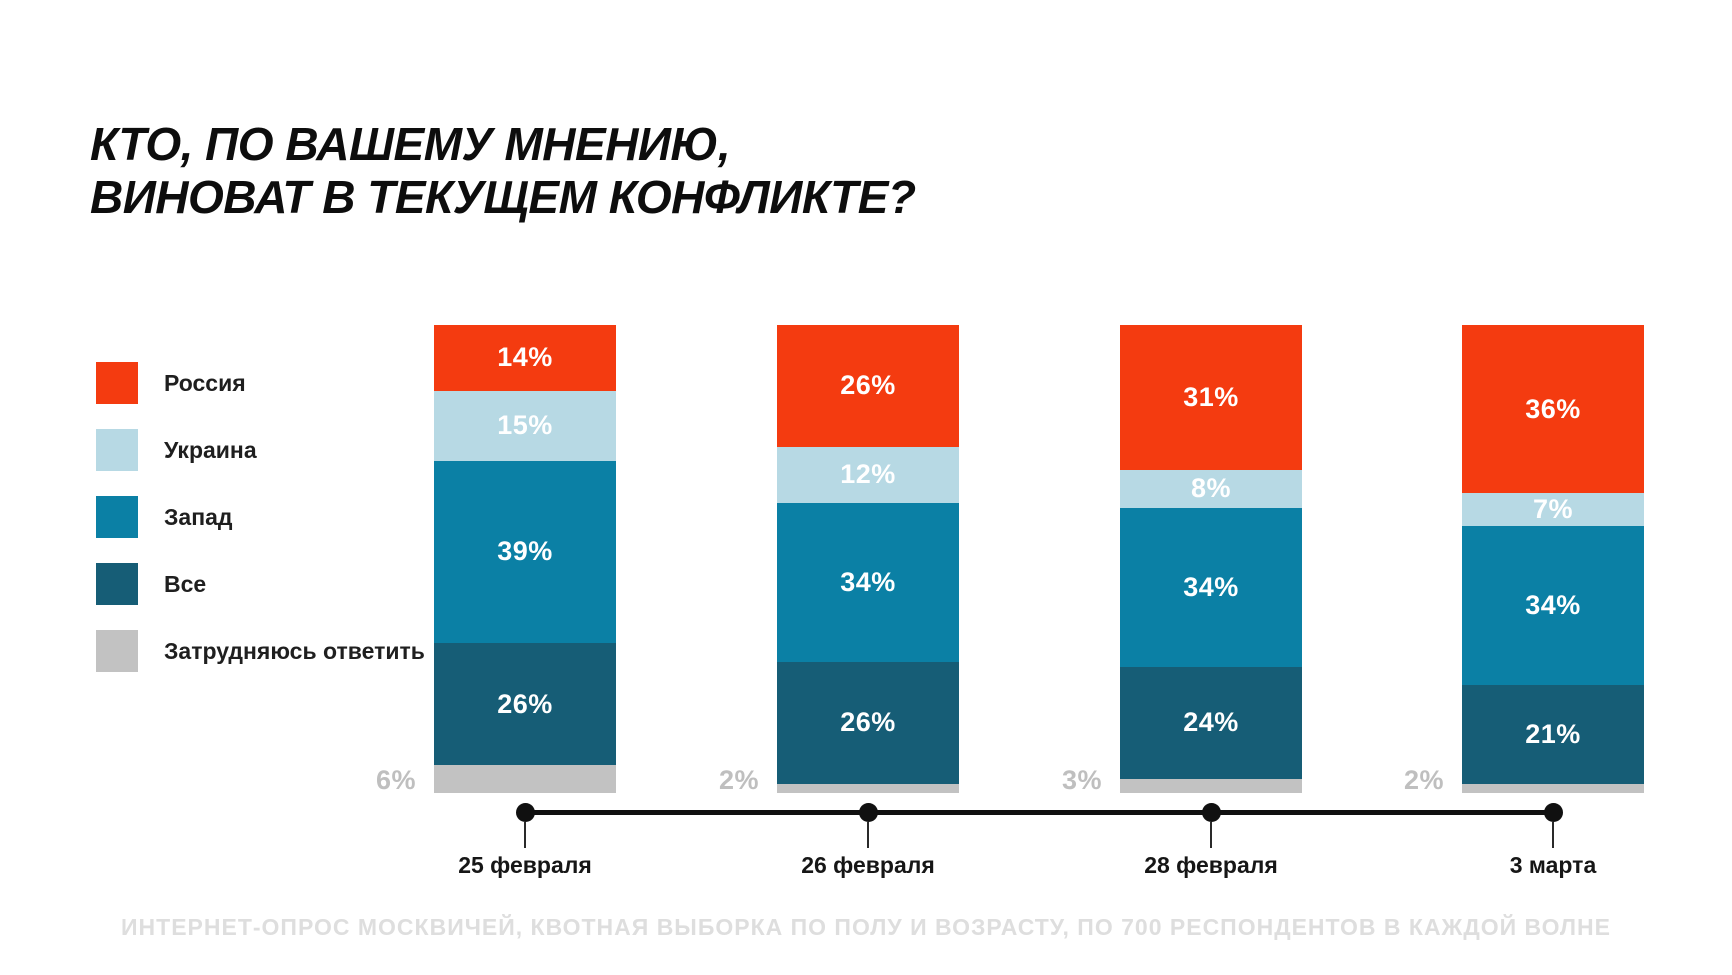 This screenshot has height=975, width=1732. I want to click on outside-value-label: 6%, so click(395, 780).